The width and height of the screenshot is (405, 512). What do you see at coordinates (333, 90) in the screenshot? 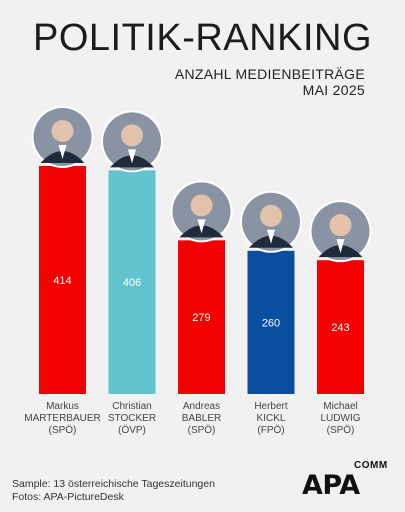
I see `chart-period: MAI 2025` at bounding box center [333, 90].